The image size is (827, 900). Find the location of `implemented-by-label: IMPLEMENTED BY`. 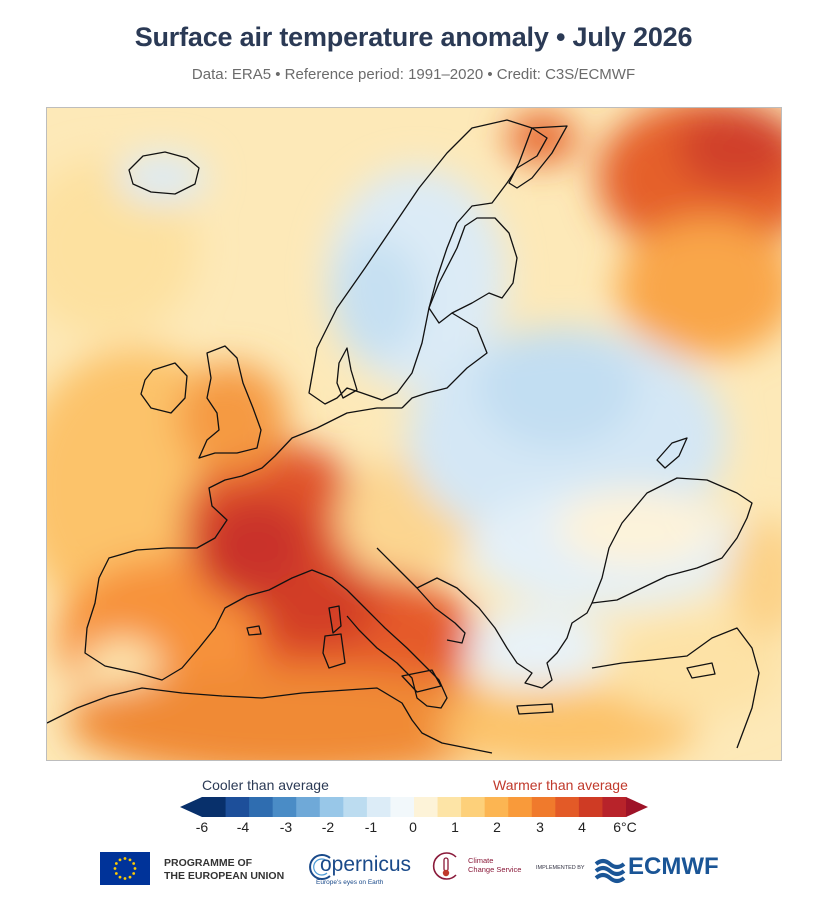

implemented-by-label: IMPLEMENTED BY is located at coordinates (560, 868).